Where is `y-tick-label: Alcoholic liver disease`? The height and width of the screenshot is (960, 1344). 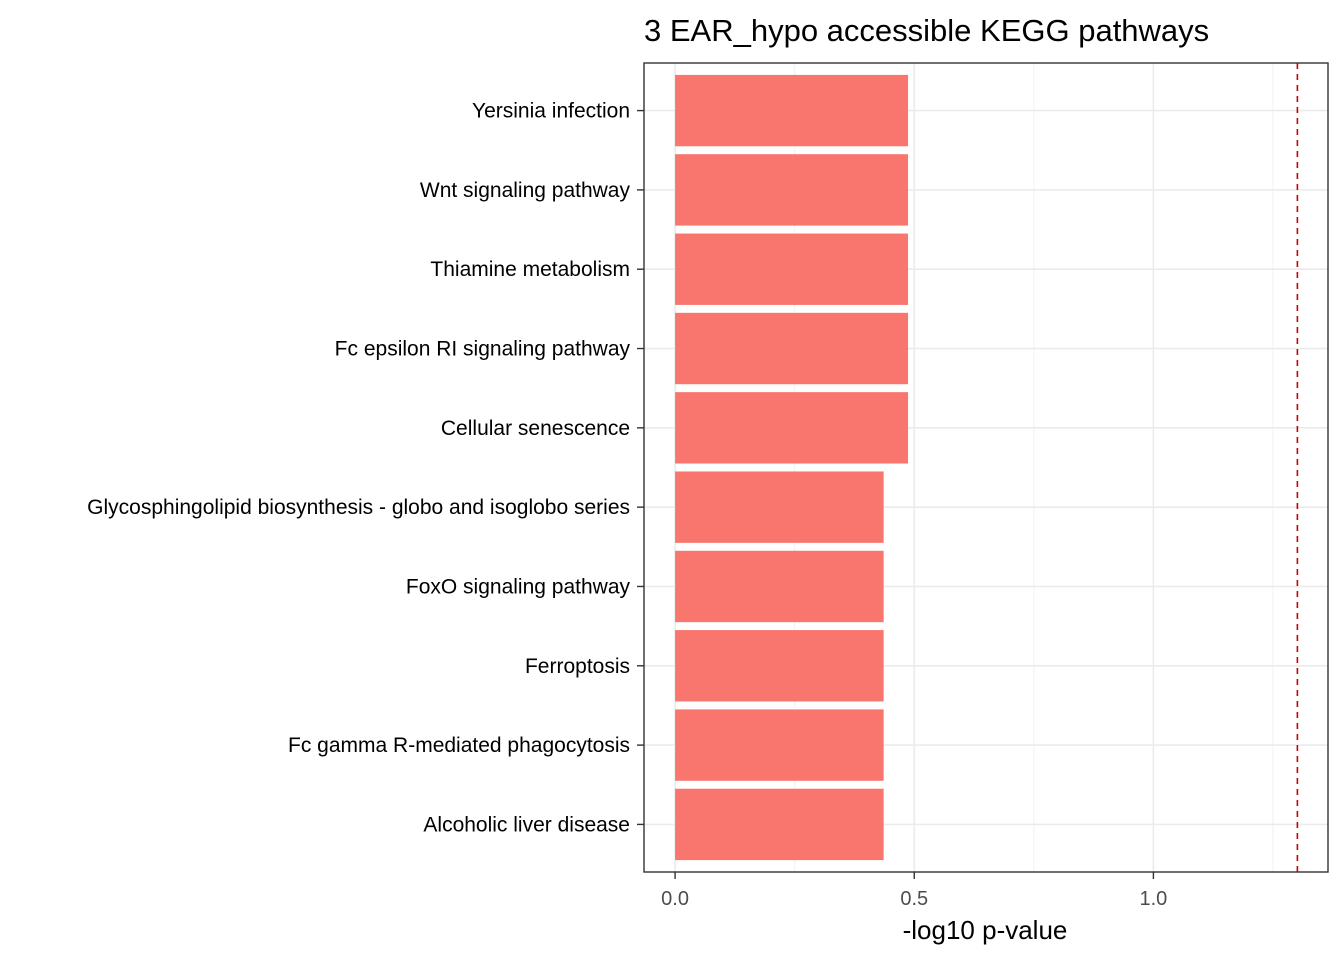
y-tick-label: Alcoholic liver disease is located at coordinates (526, 824).